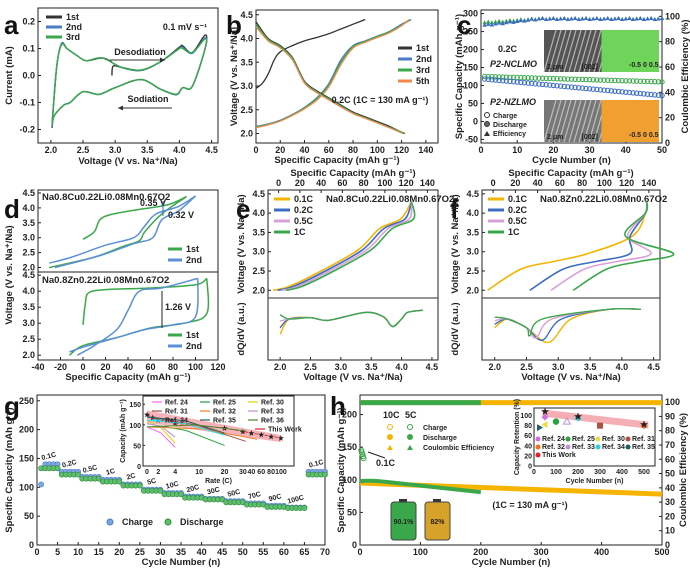  What do you see at coordinates (127, 377) in the screenshot?
I see `x-axis-label: Specific Capacity (mAh g⁻¹)` at bounding box center [127, 377].